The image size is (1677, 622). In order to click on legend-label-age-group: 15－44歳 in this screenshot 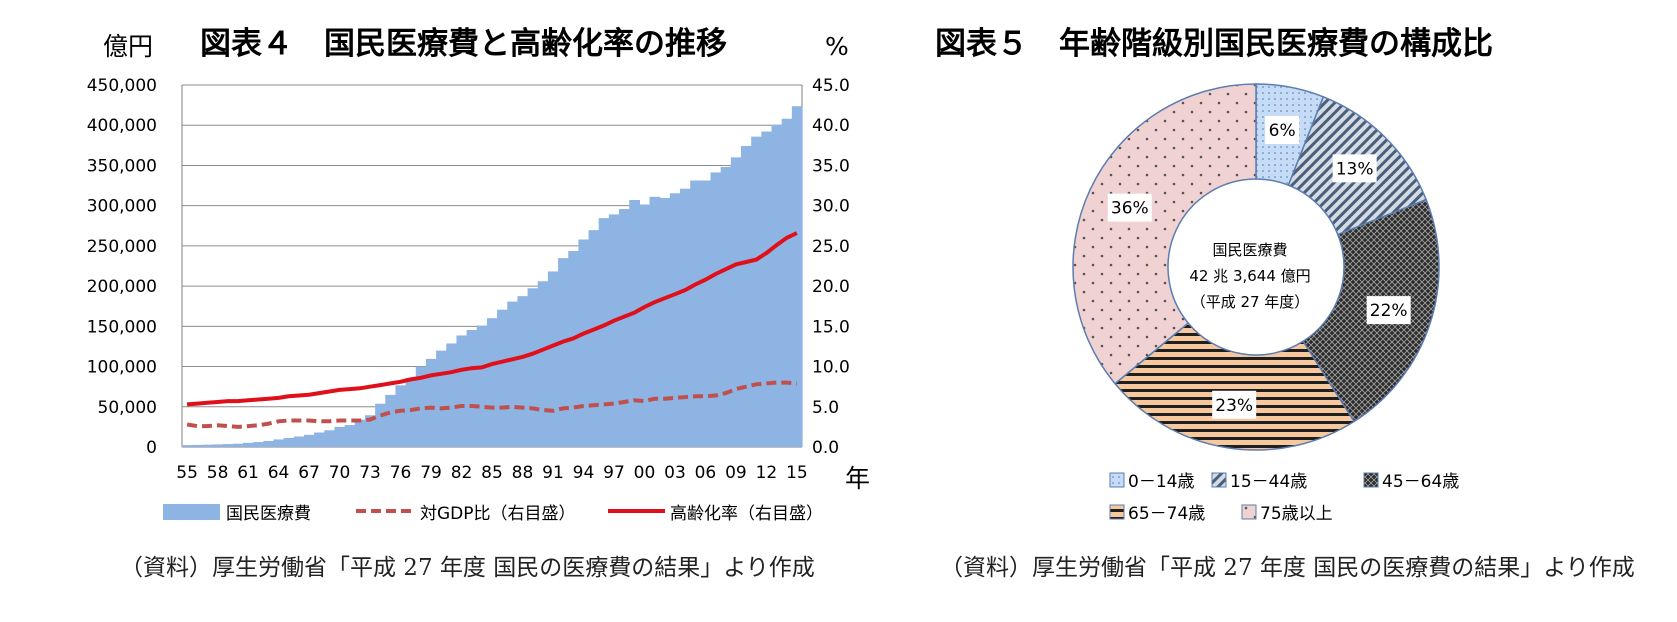, I will do `click(1268, 482)`.